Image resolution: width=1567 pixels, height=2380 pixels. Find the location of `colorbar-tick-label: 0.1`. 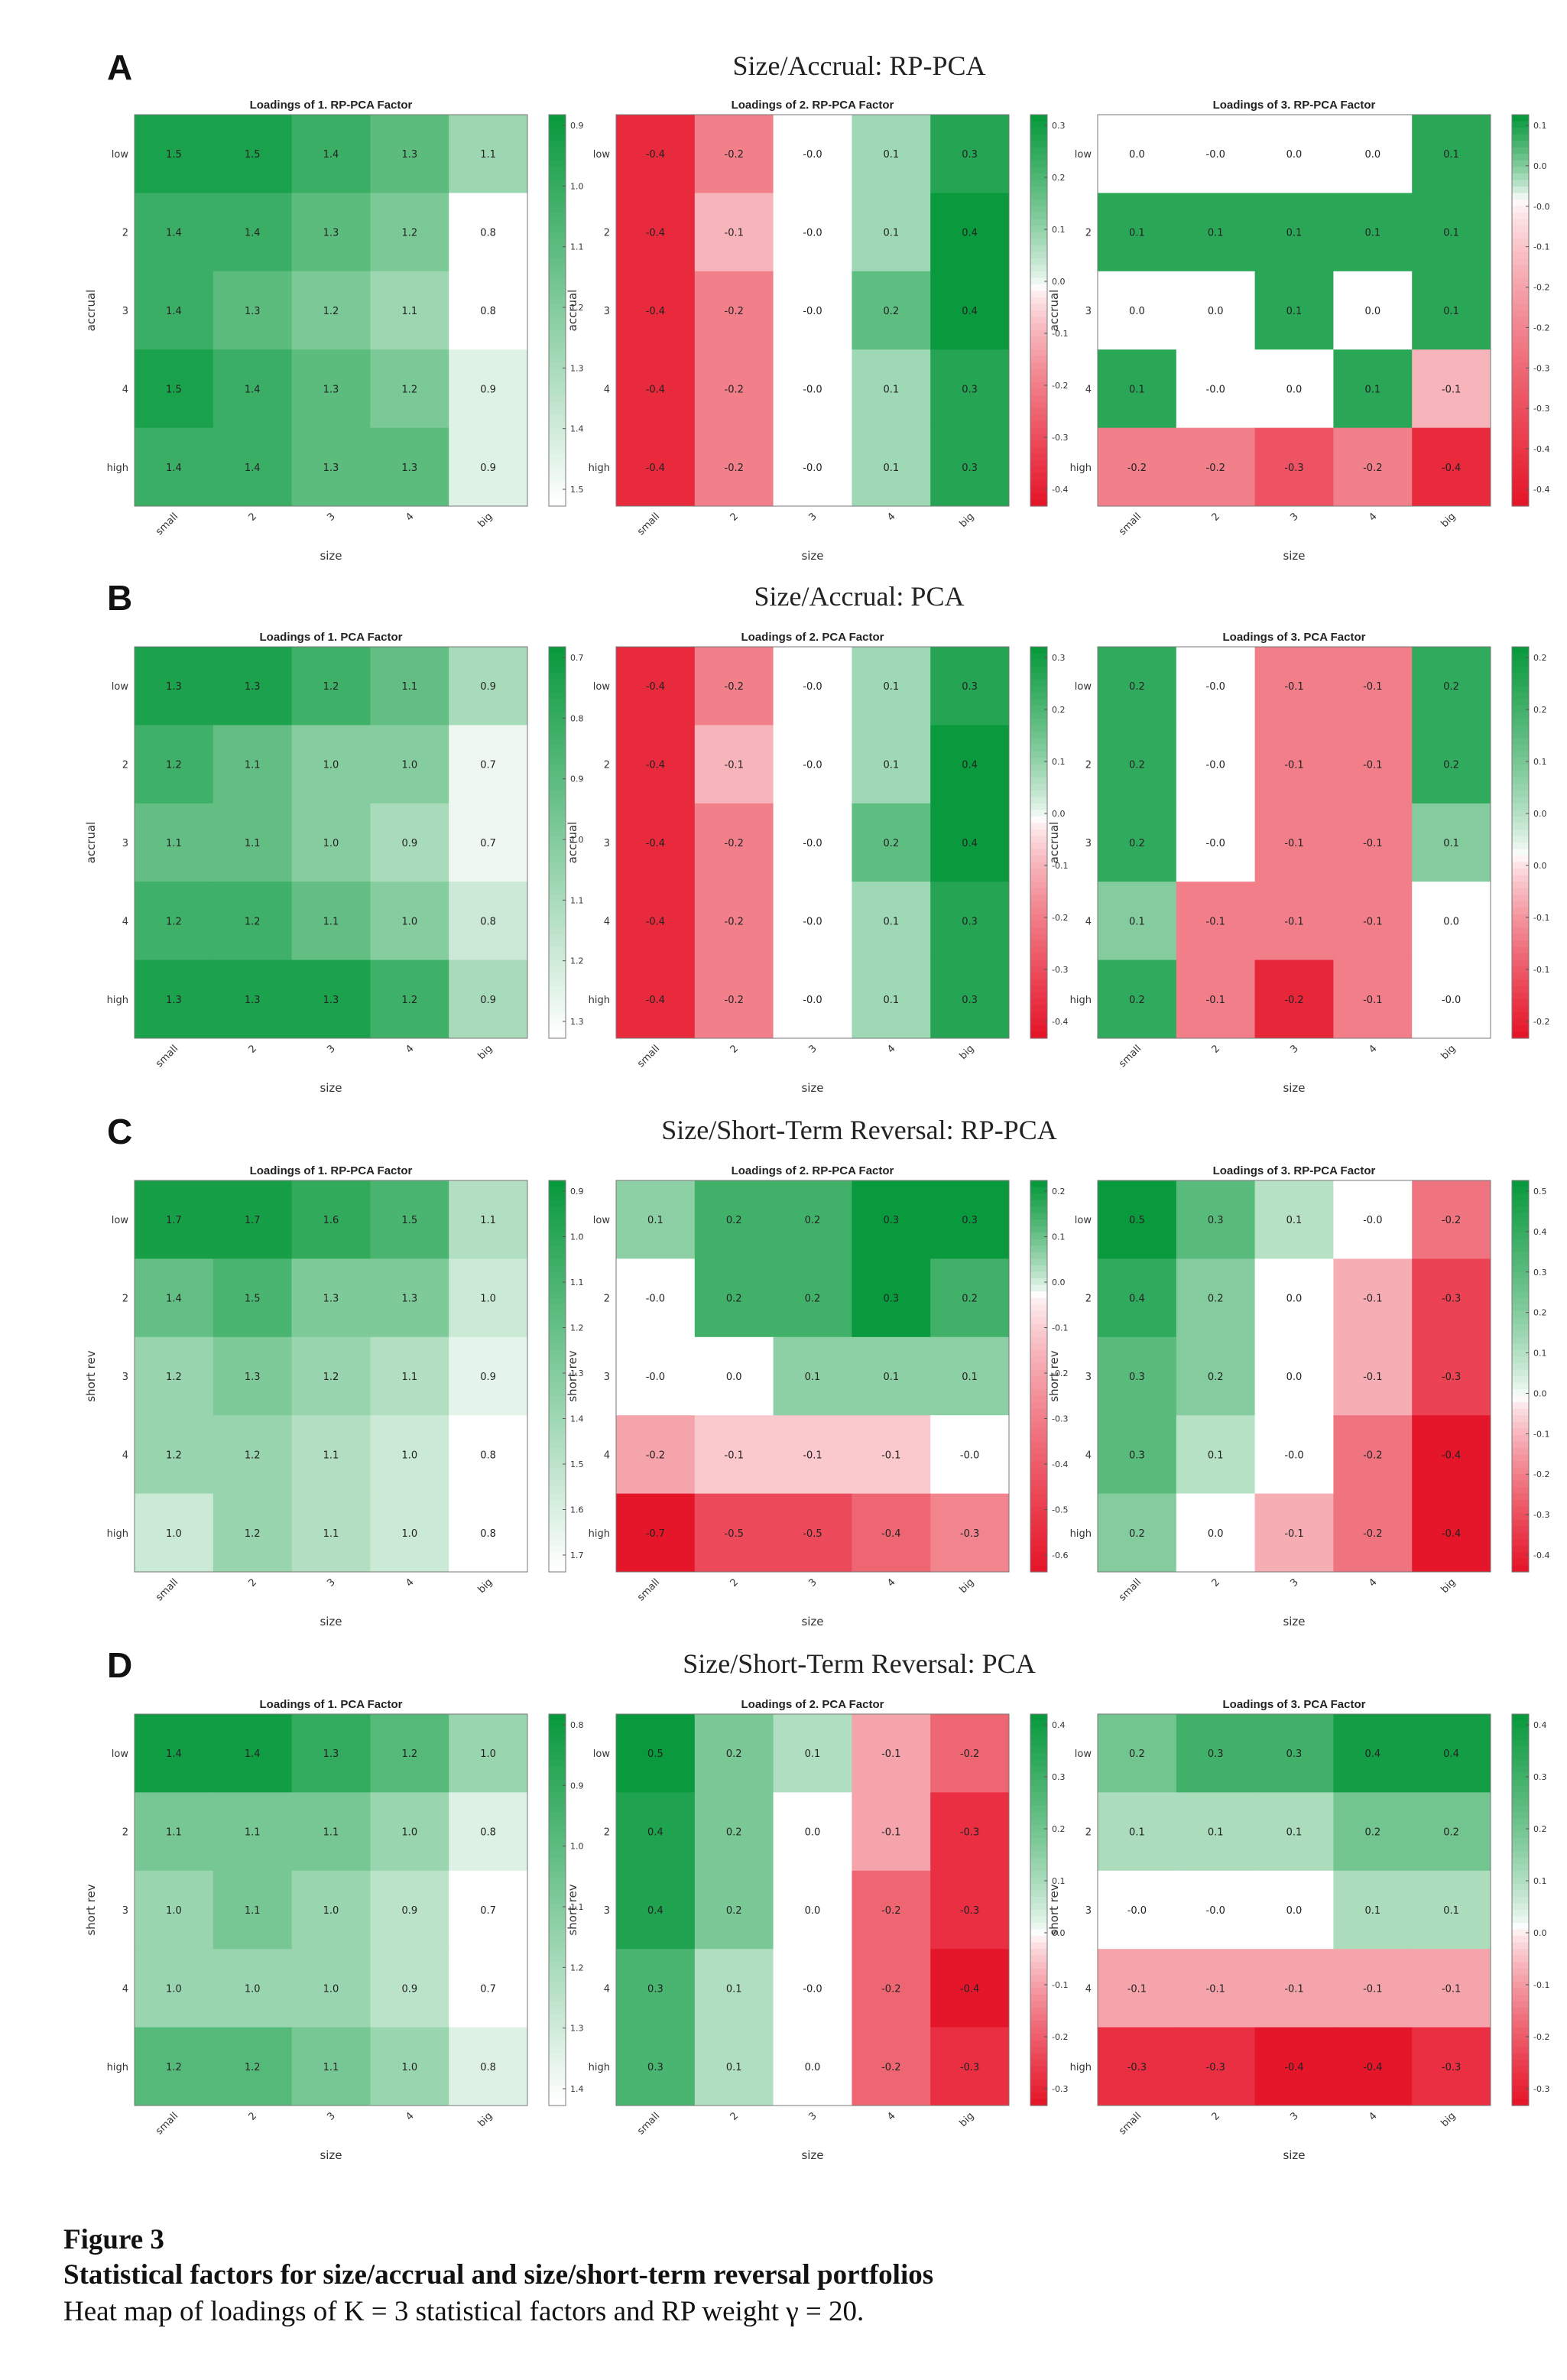

colorbar-tick-label: 0.1 is located at coordinates (1540, 1881).